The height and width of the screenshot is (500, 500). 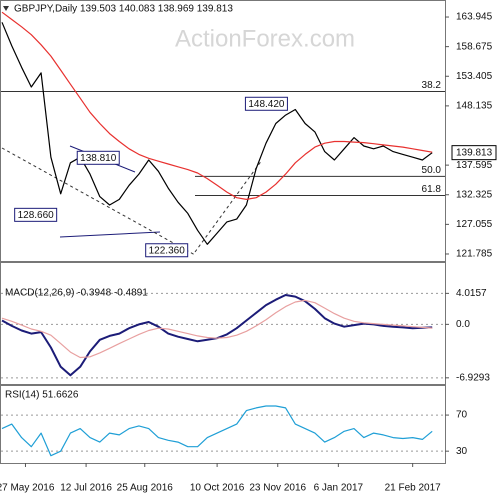 What do you see at coordinates (471, 293) in the screenshot?
I see `y-tick-label: 4.0157` at bounding box center [471, 293].